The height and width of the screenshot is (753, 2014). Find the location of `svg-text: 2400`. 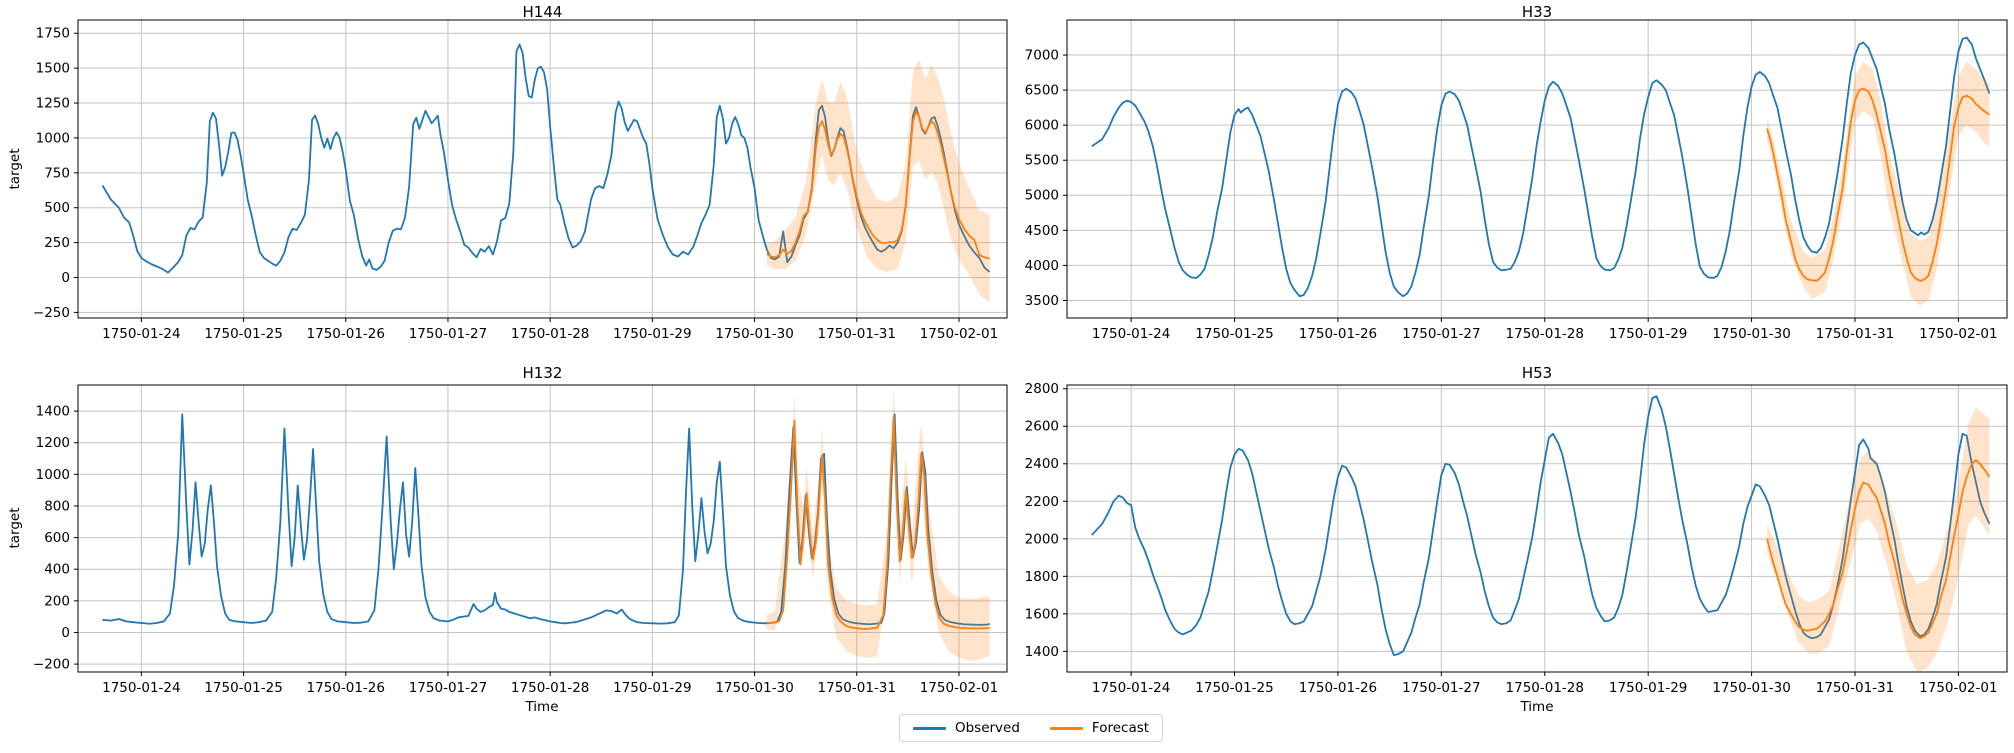

svg-text: 2400 is located at coordinates (1042, 464).